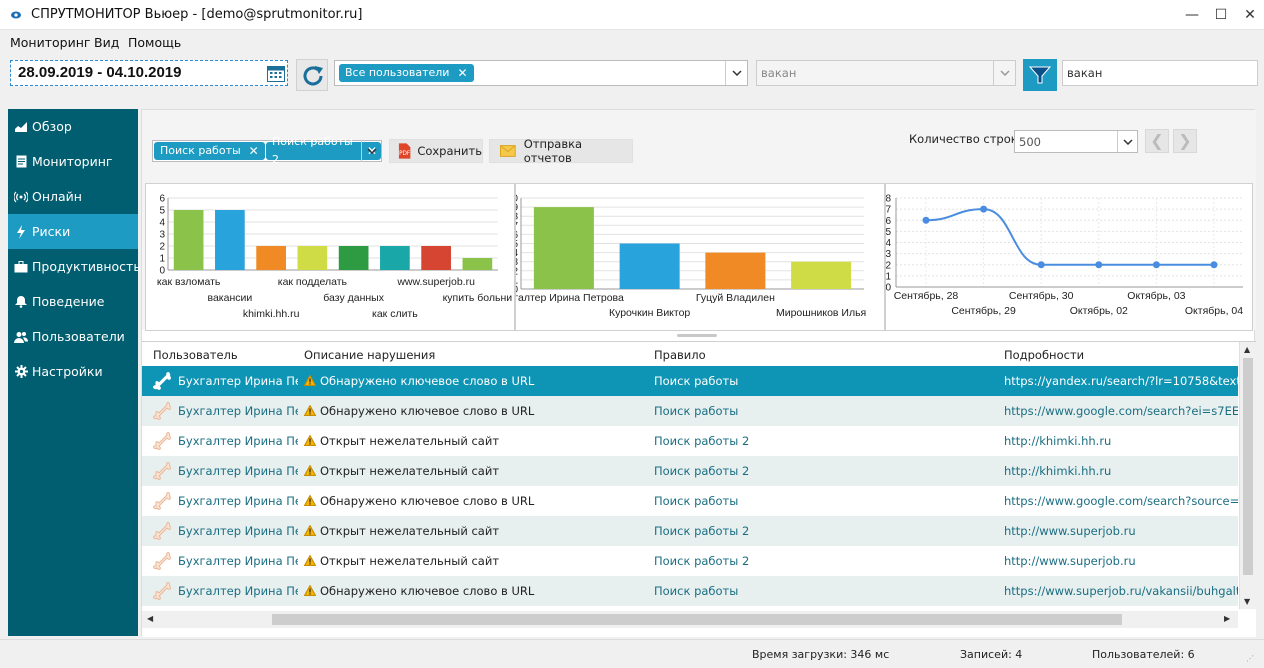  I want to click on prev-page-button: ❮, so click(1157, 141).